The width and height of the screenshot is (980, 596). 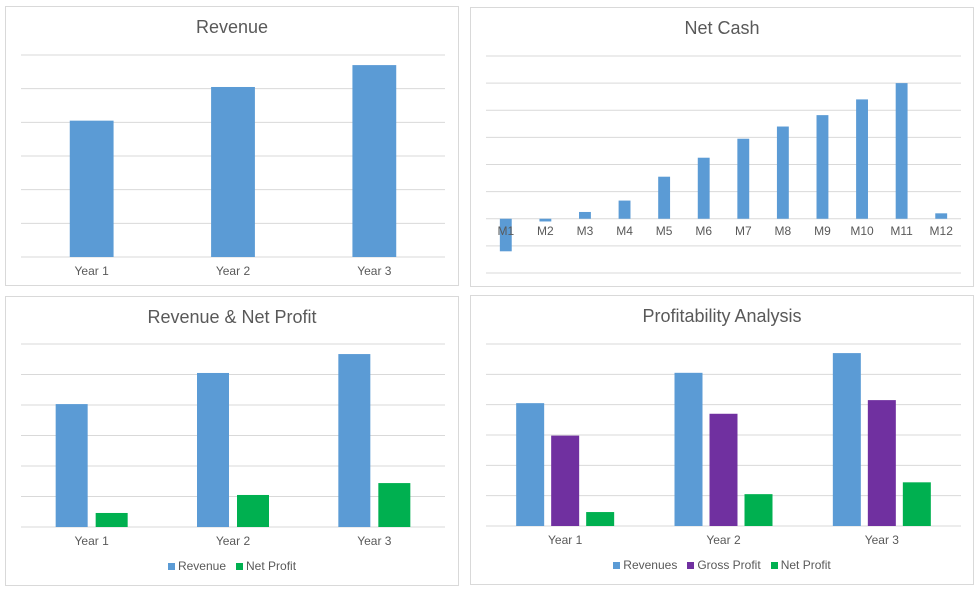 I want to click on bar-net-cash-m4, so click(x=624, y=209).